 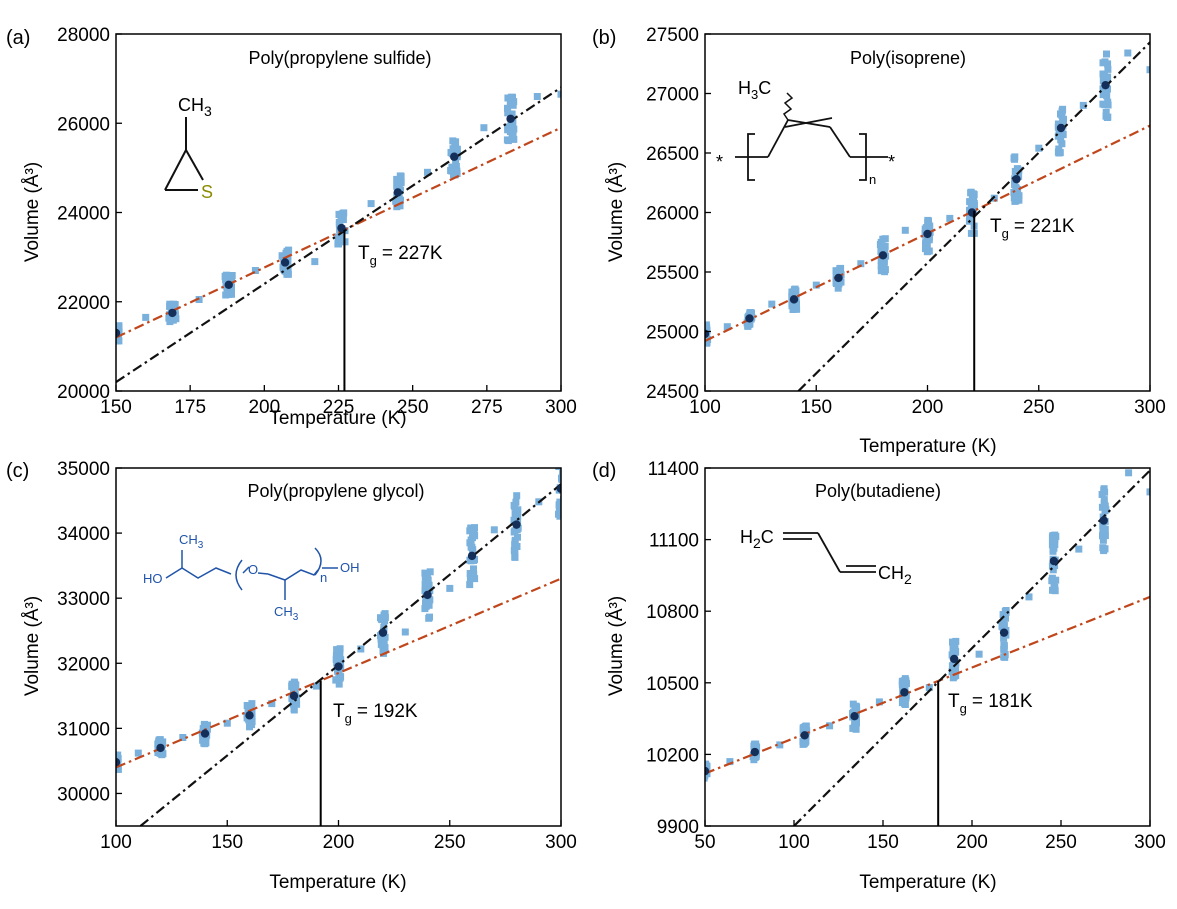 I want to click on y-tick-label: 32000, so click(x=83, y=664).